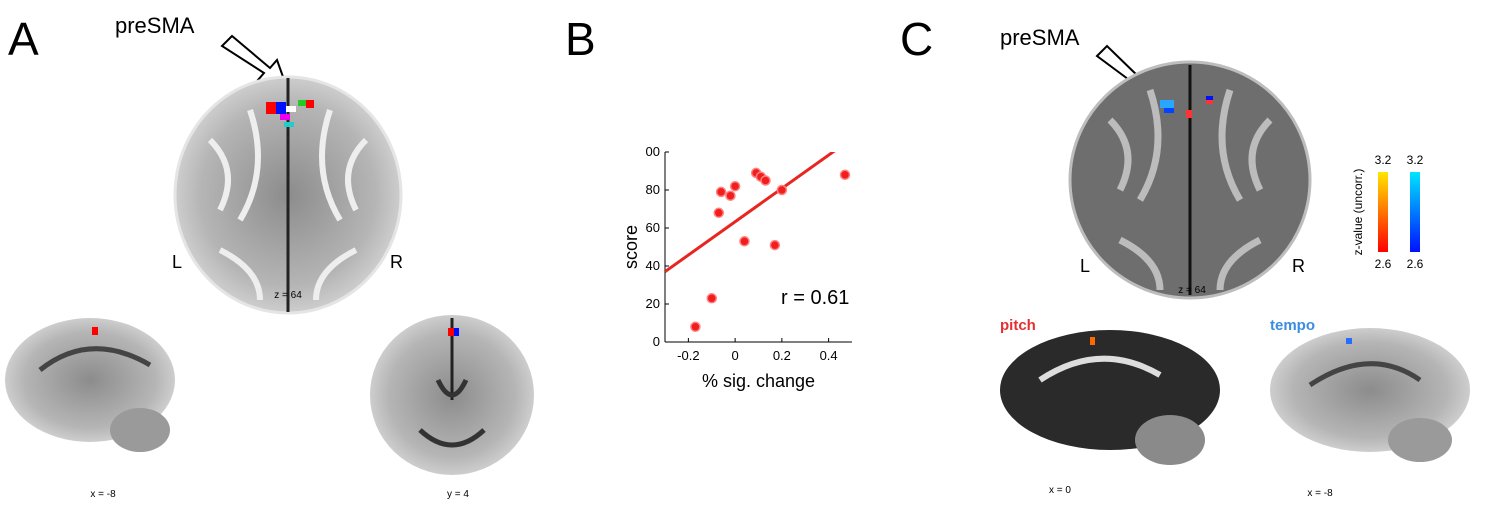  What do you see at coordinates (631, 247) in the screenshot?
I see `y-axis-label: score` at bounding box center [631, 247].